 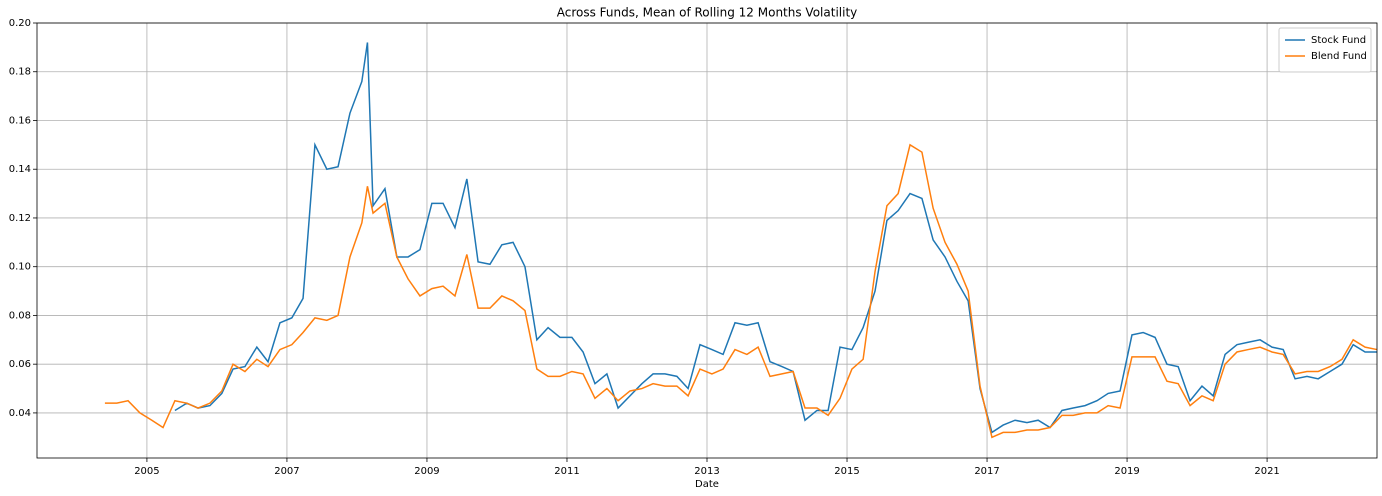 I want to click on x-tick-label: 2017, so click(x=986, y=471).